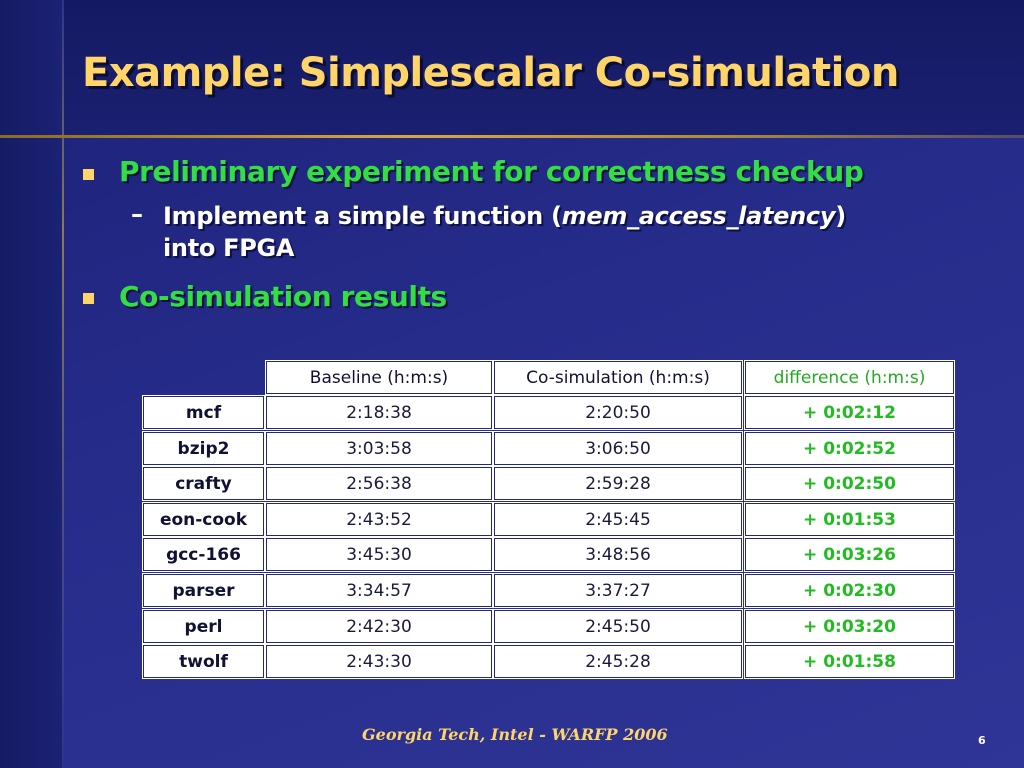 The image size is (1024, 768). I want to click on cosim-time: 2:59:28, so click(618, 483).